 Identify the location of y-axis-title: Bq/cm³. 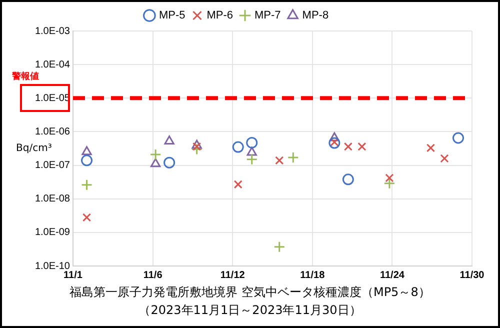
(34, 148).